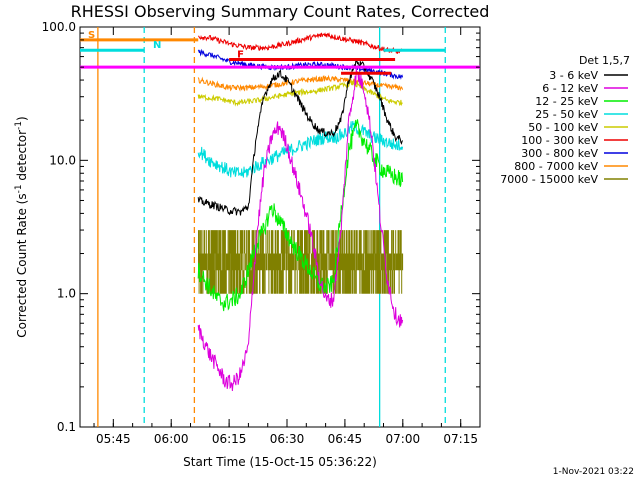 The width and height of the screenshot is (640, 480). What do you see at coordinates (280, 462) in the screenshot?
I see `x-axis-label: Start Time (15-Oct-15 05:36:22)` at bounding box center [280, 462].